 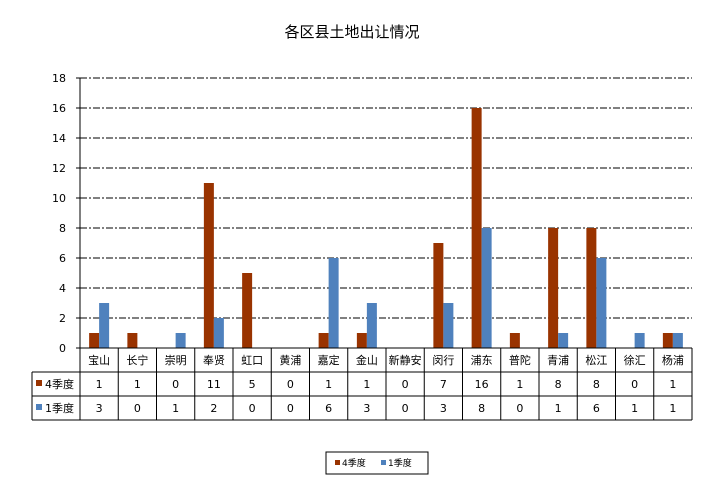 I want to click on category-label: 宝山, so click(x=99, y=360).